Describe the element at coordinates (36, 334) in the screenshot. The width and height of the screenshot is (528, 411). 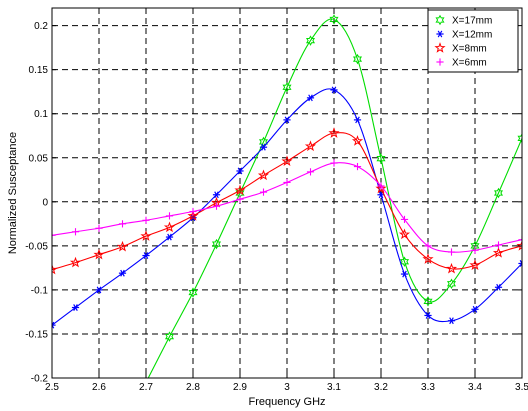
I see `y-tick-label: -0.15` at that location.